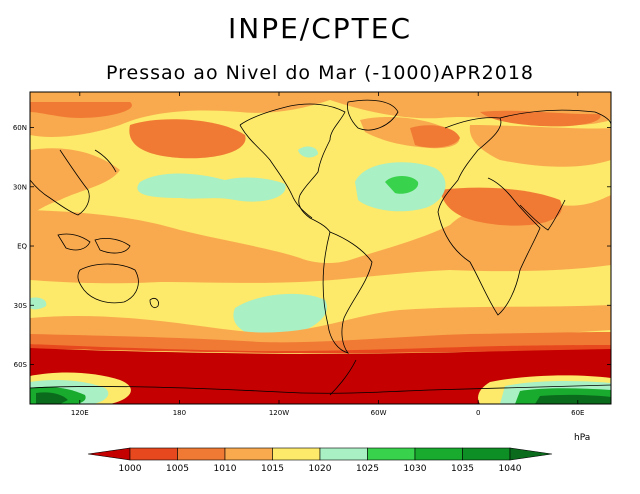  Describe the element at coordinates (272, 469) in the screenshot. I see `colorbar-level-label: 1015` at that location.